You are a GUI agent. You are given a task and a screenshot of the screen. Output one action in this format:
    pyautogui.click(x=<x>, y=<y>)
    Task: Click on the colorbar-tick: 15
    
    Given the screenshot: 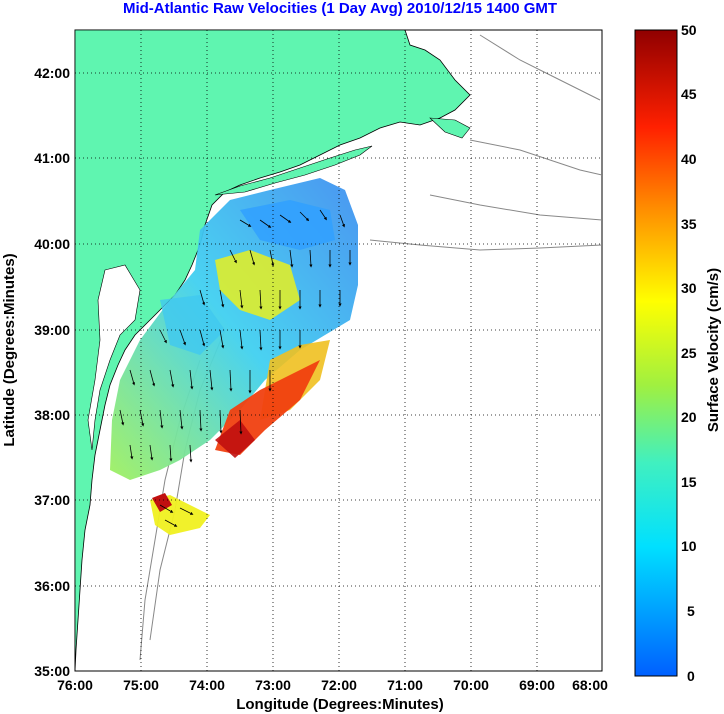 What is the action you would take?
    pyautogui.click(x=689, y=482)
    